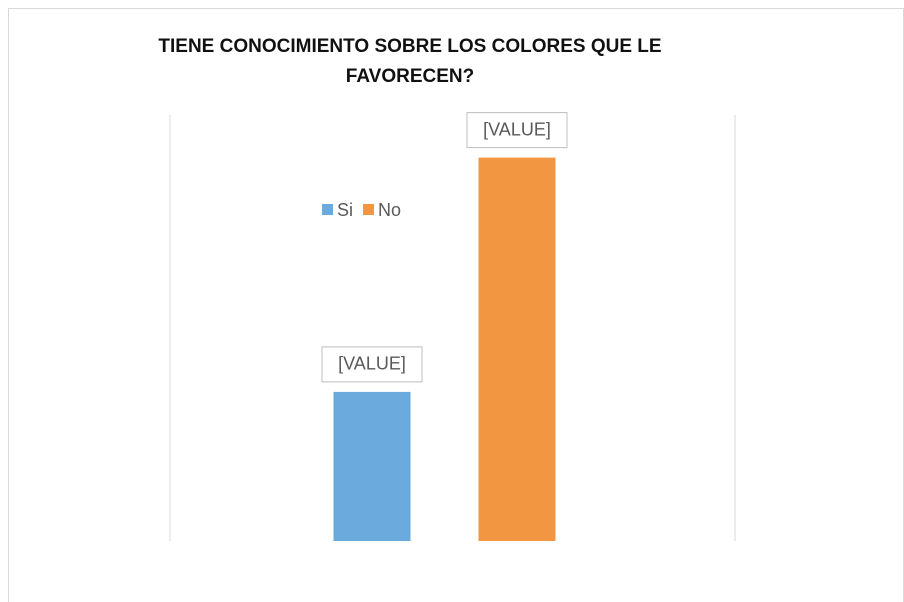  I want to click on legend-label: No, so click(389, 210).